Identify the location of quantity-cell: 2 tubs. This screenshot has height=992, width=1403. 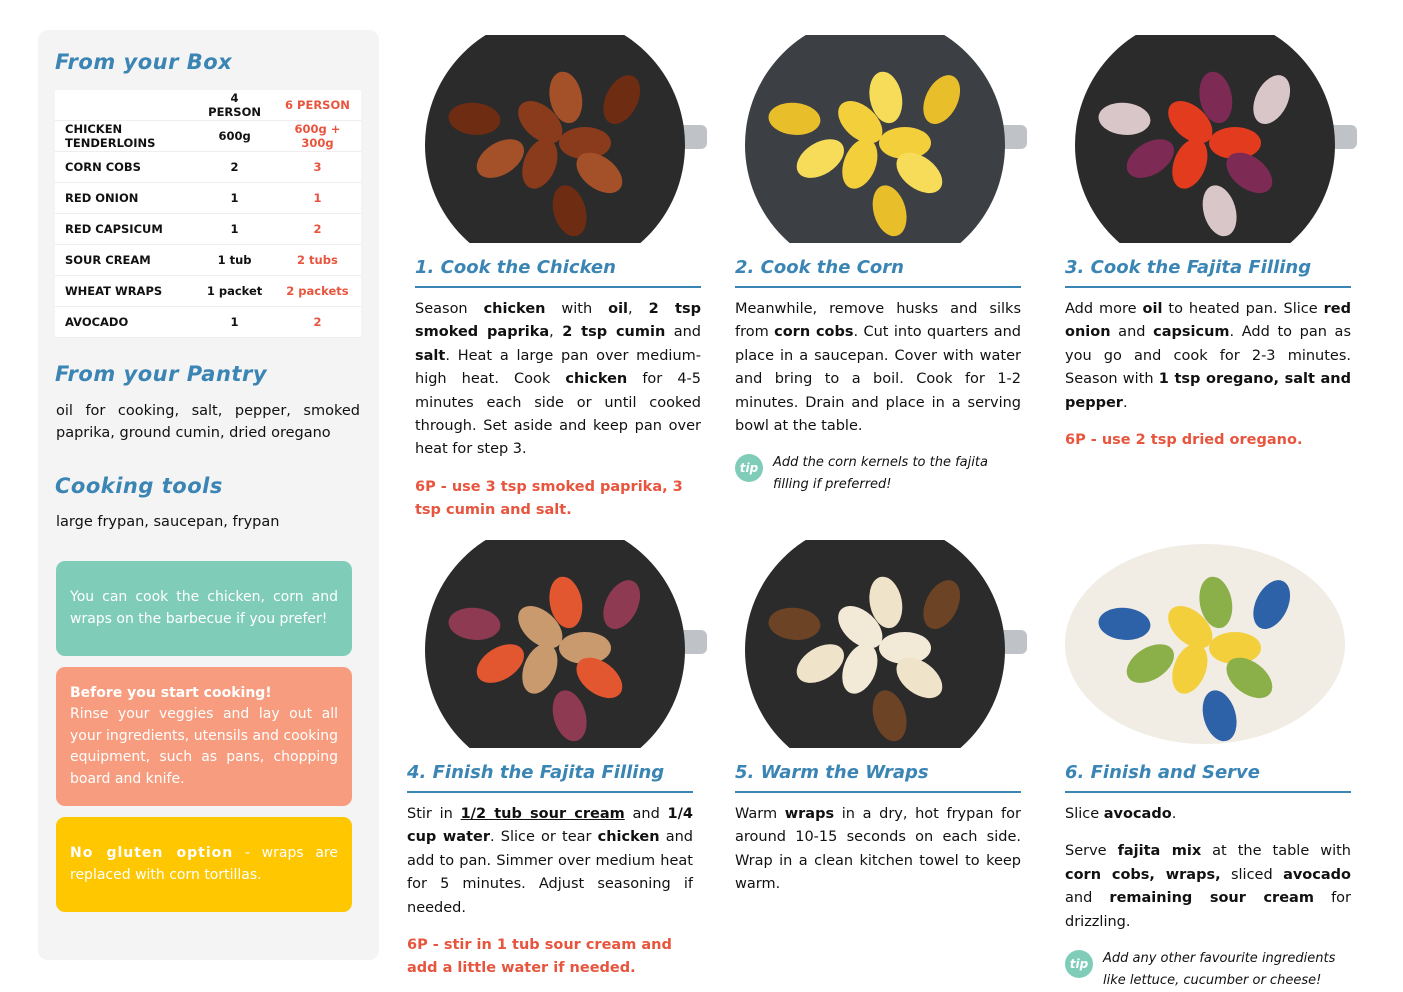
(317, 260).